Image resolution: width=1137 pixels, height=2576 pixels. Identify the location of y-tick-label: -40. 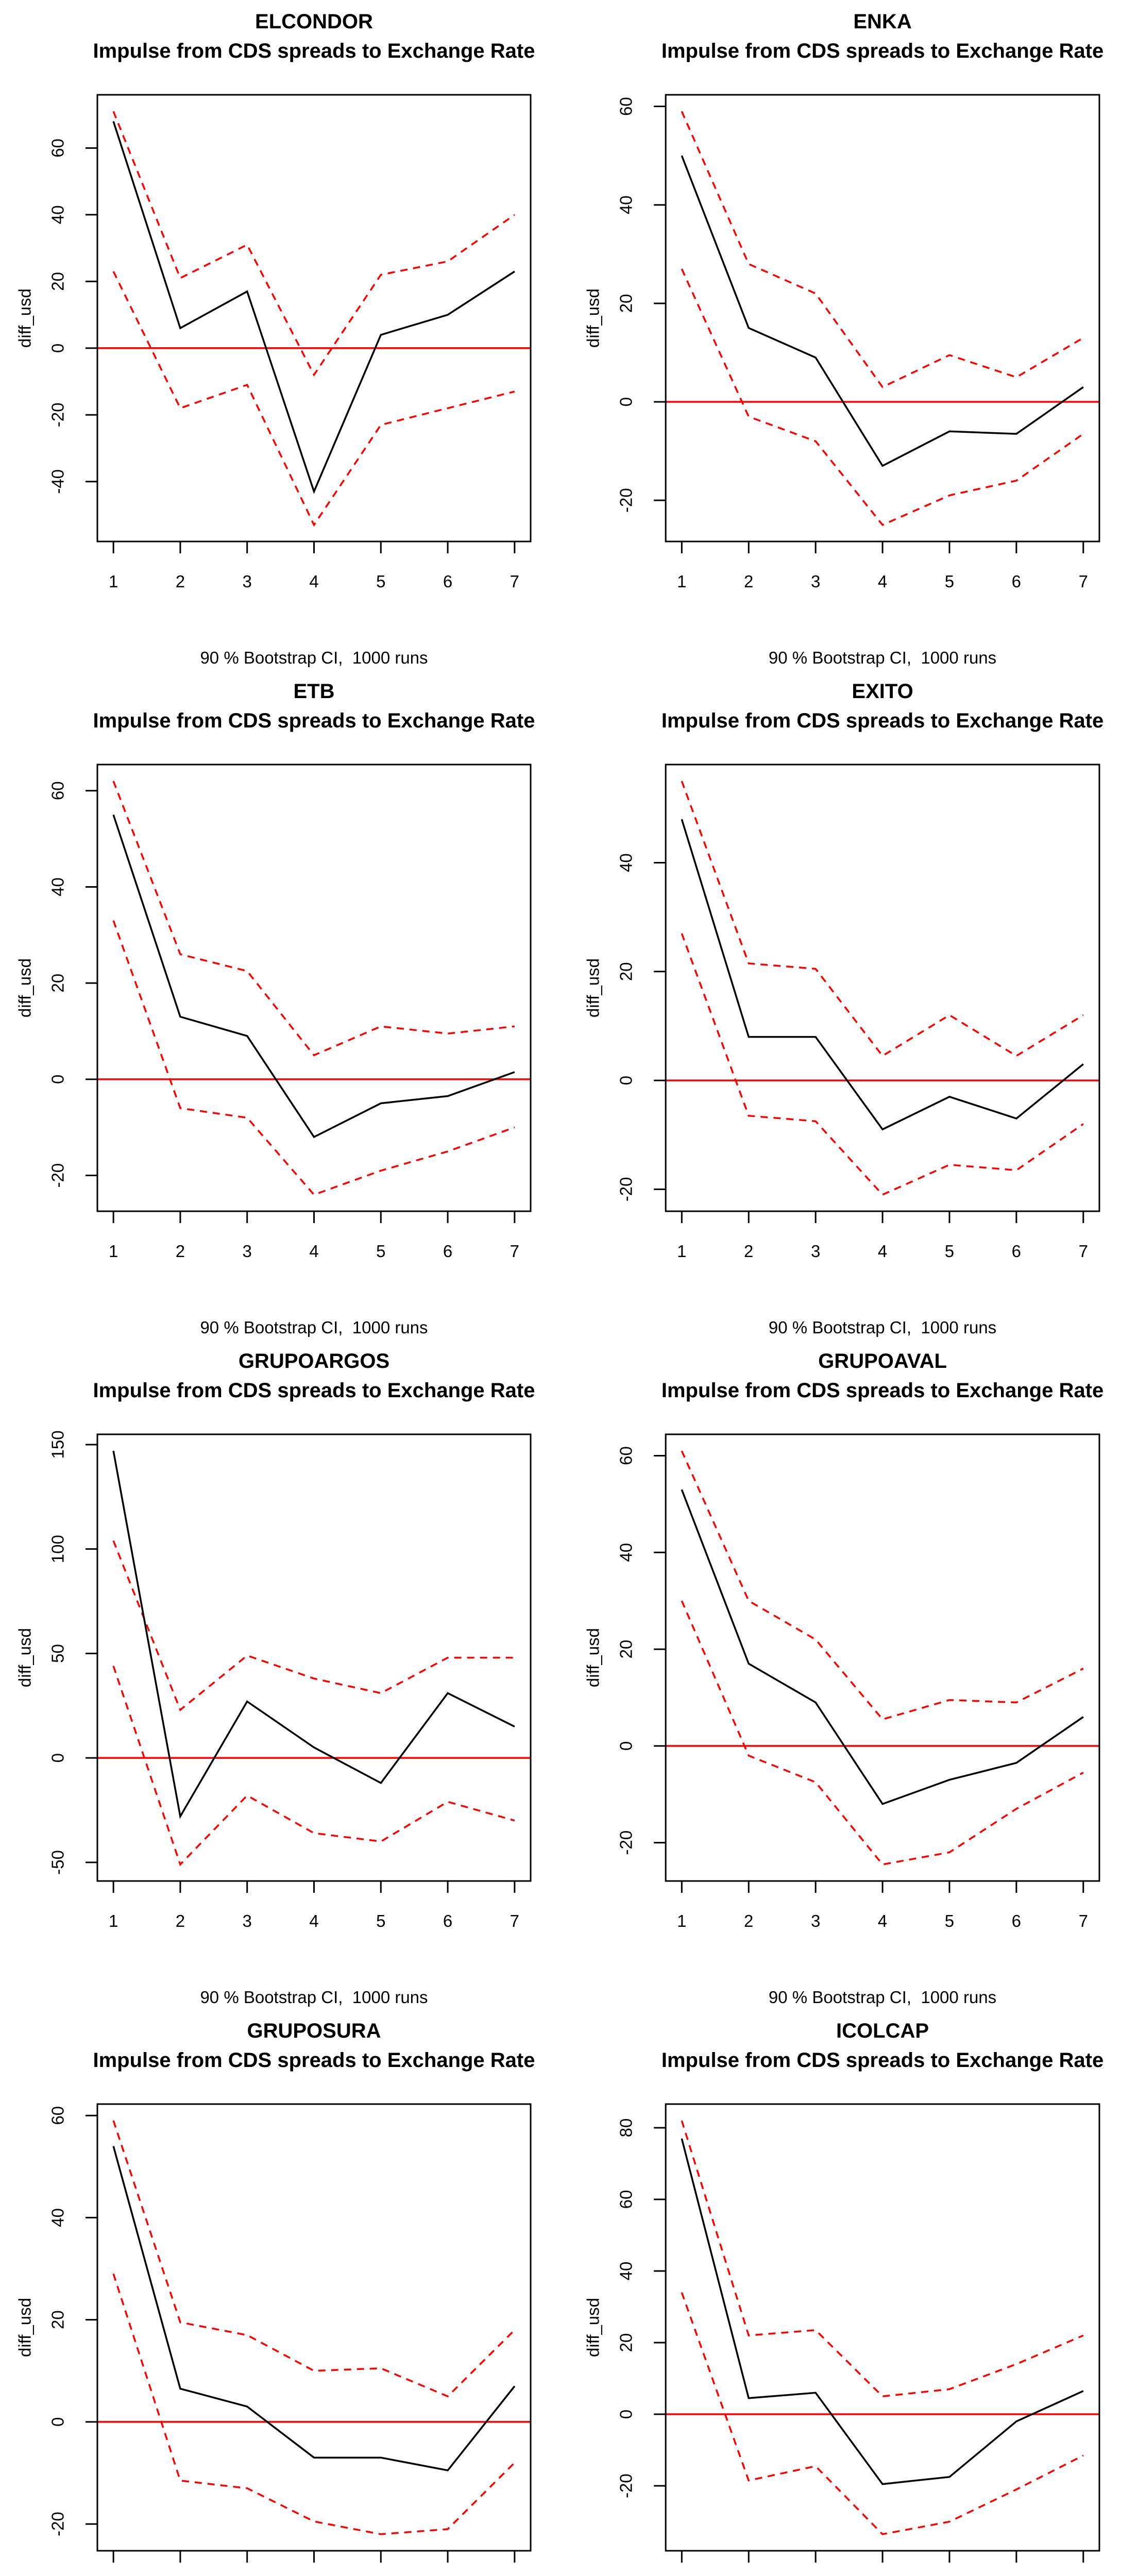
(57, 481).